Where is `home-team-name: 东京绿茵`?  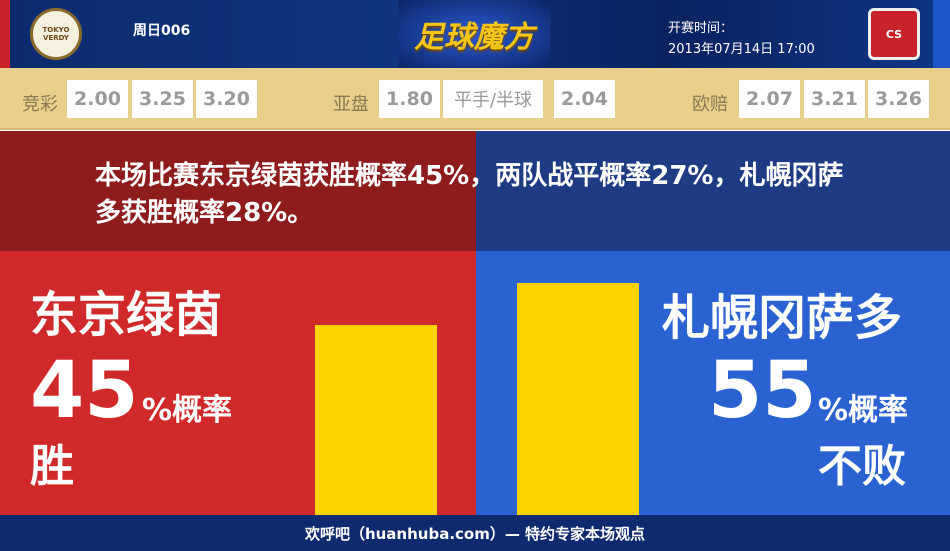 home-team-name: 东京绿茵 is located at coordinates (126, 315).